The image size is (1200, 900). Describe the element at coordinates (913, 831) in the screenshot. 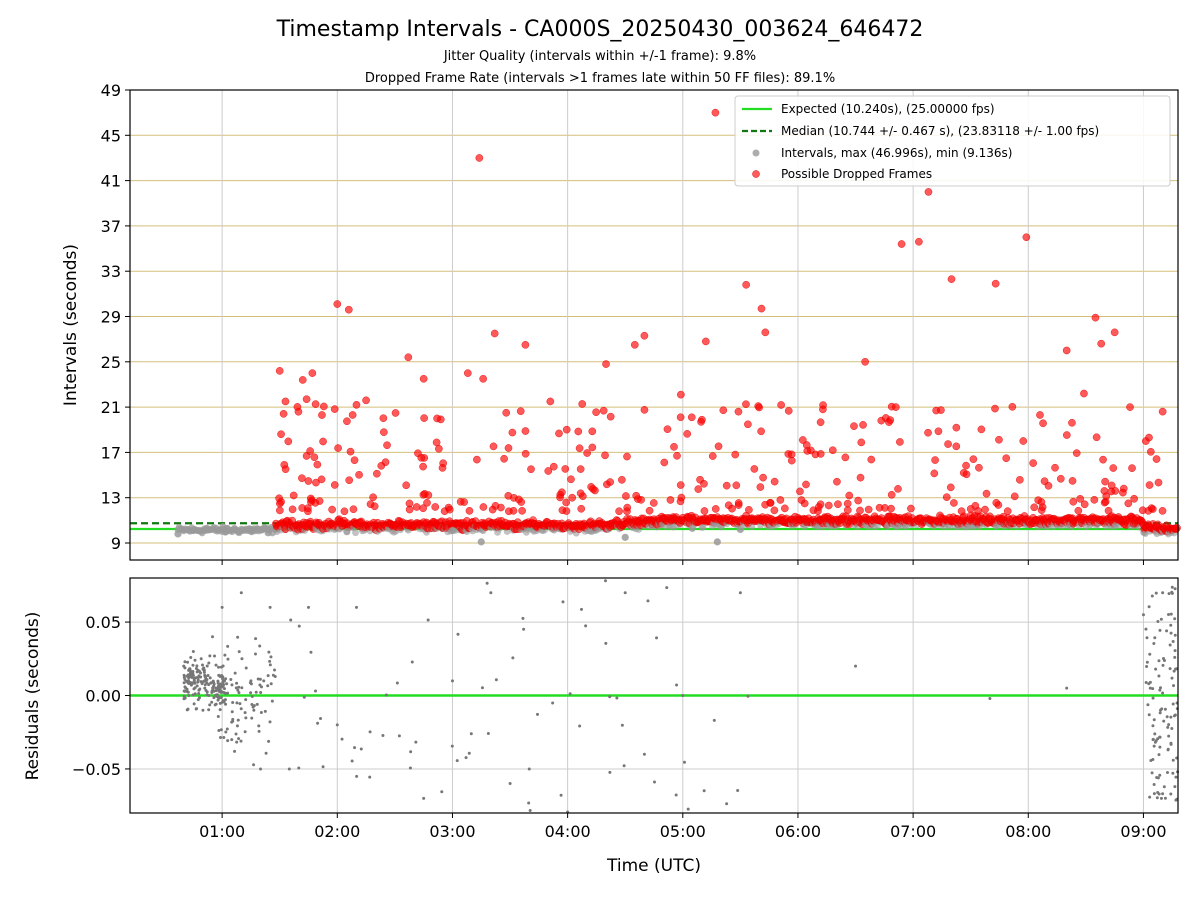

I see `x-tick-label: 07:00` at that location.